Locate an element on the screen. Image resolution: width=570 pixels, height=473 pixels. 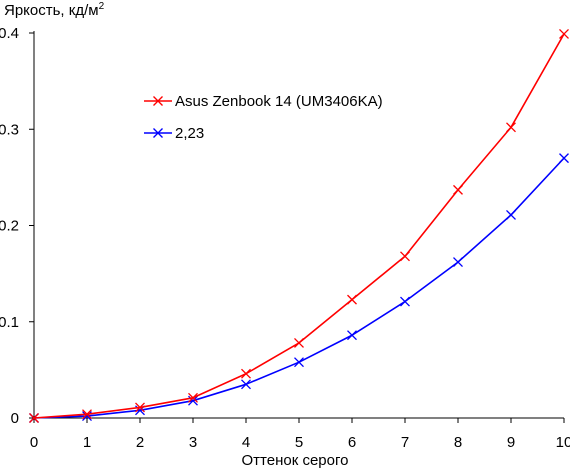
x-tick-label: 6 is located at coordinates (352, 442).